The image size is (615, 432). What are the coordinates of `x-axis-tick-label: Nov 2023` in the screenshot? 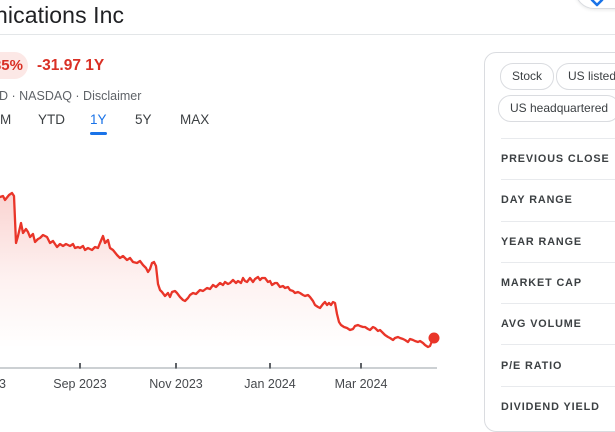 It's located at (176, 384).